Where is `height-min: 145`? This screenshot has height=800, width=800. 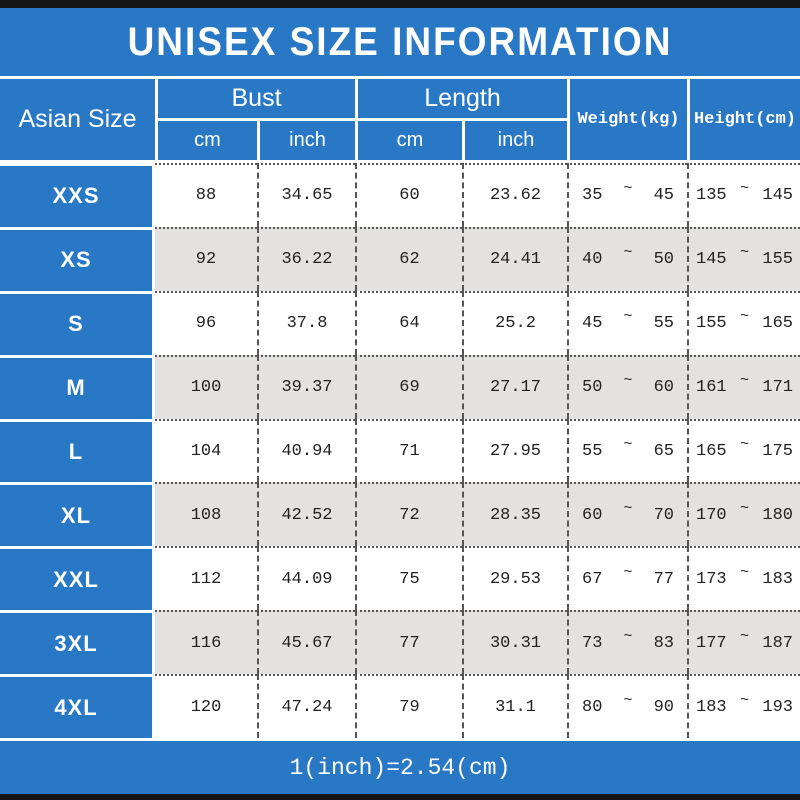 height-min: 145 is located at coordinates (711, 260).